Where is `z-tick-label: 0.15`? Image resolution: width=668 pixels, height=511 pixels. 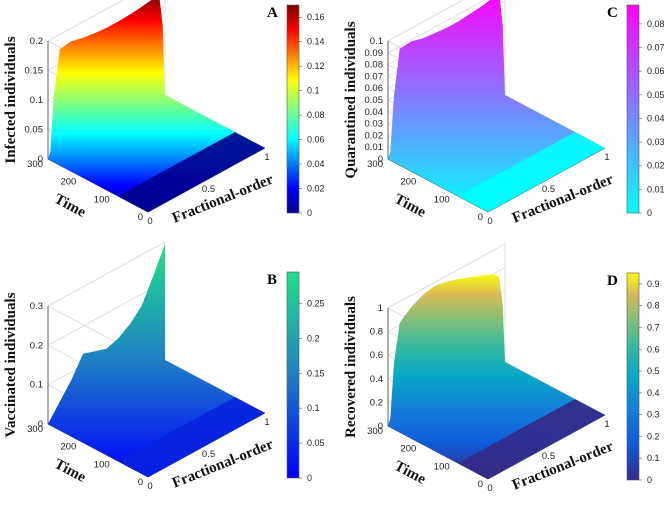
z-tick-label: 0.15 is located at coordinates (34, 71).